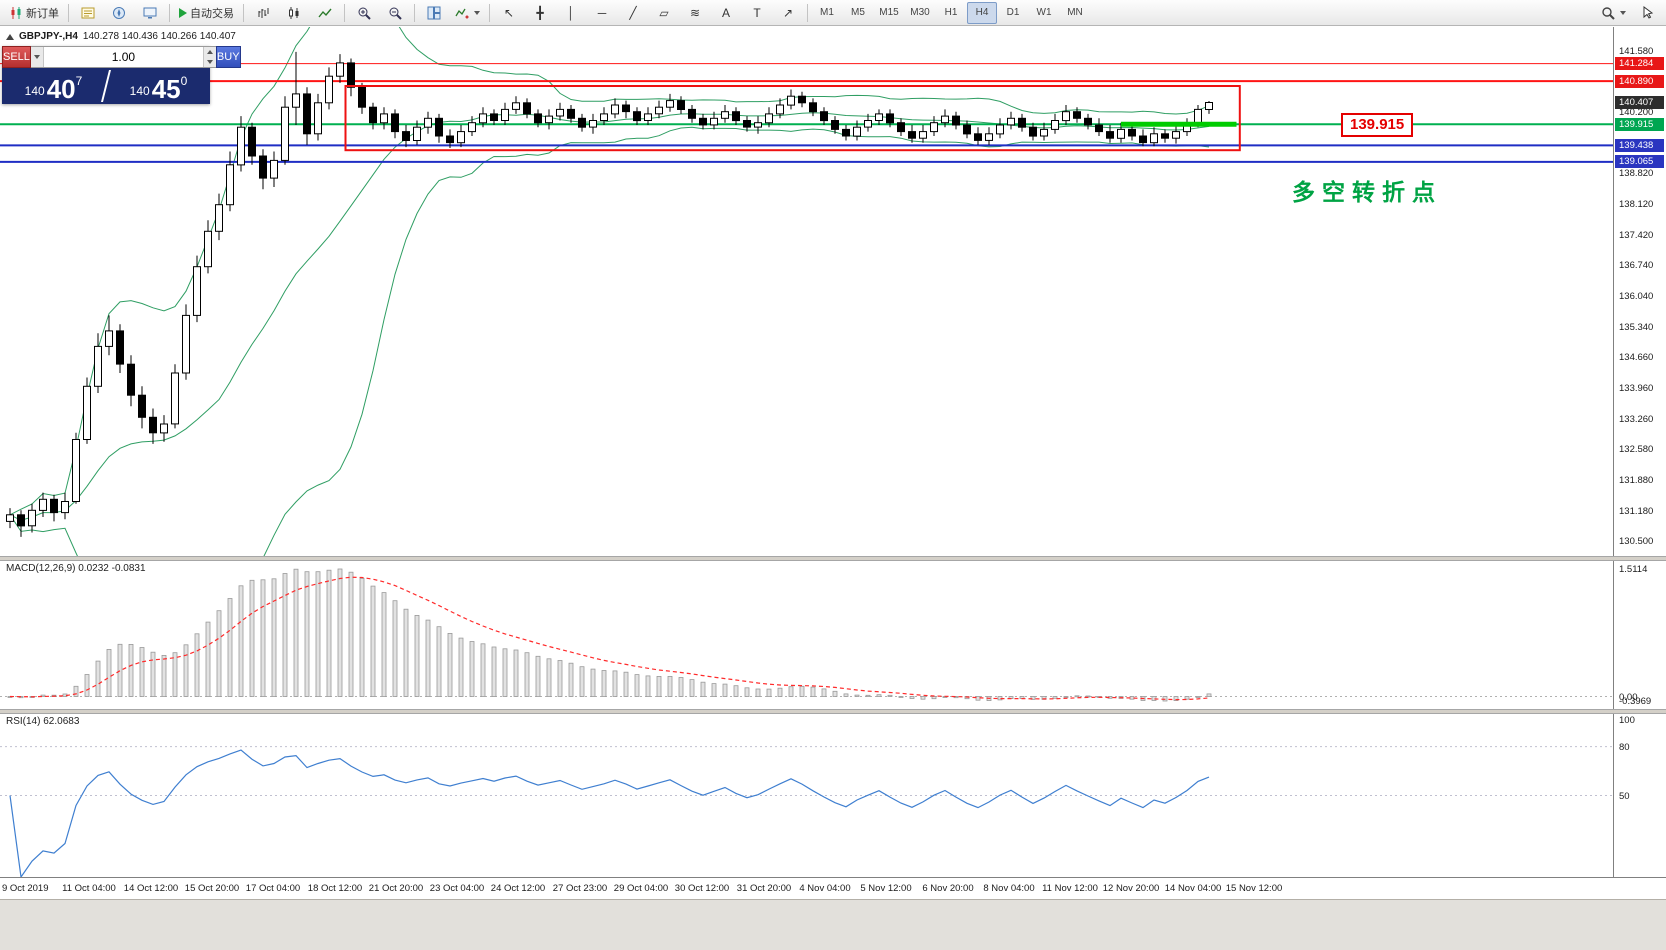 This screenshot has height=950, width=1666. I want to click on text-icon: A, so click(725, 12).